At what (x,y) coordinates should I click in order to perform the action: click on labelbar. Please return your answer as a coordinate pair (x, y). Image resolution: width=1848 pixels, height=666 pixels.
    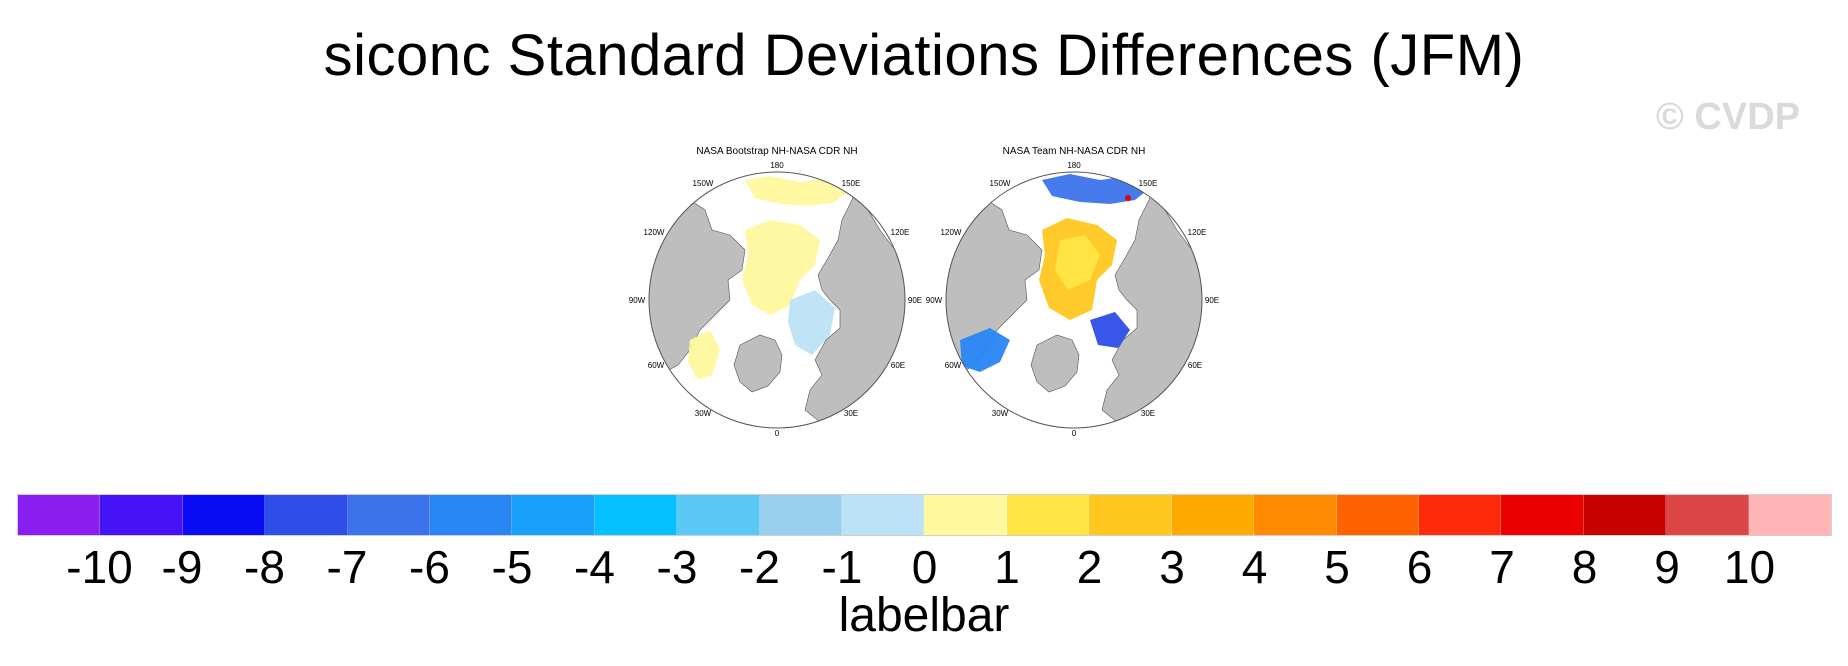
    Looking at the image, I should click on (924, 515).